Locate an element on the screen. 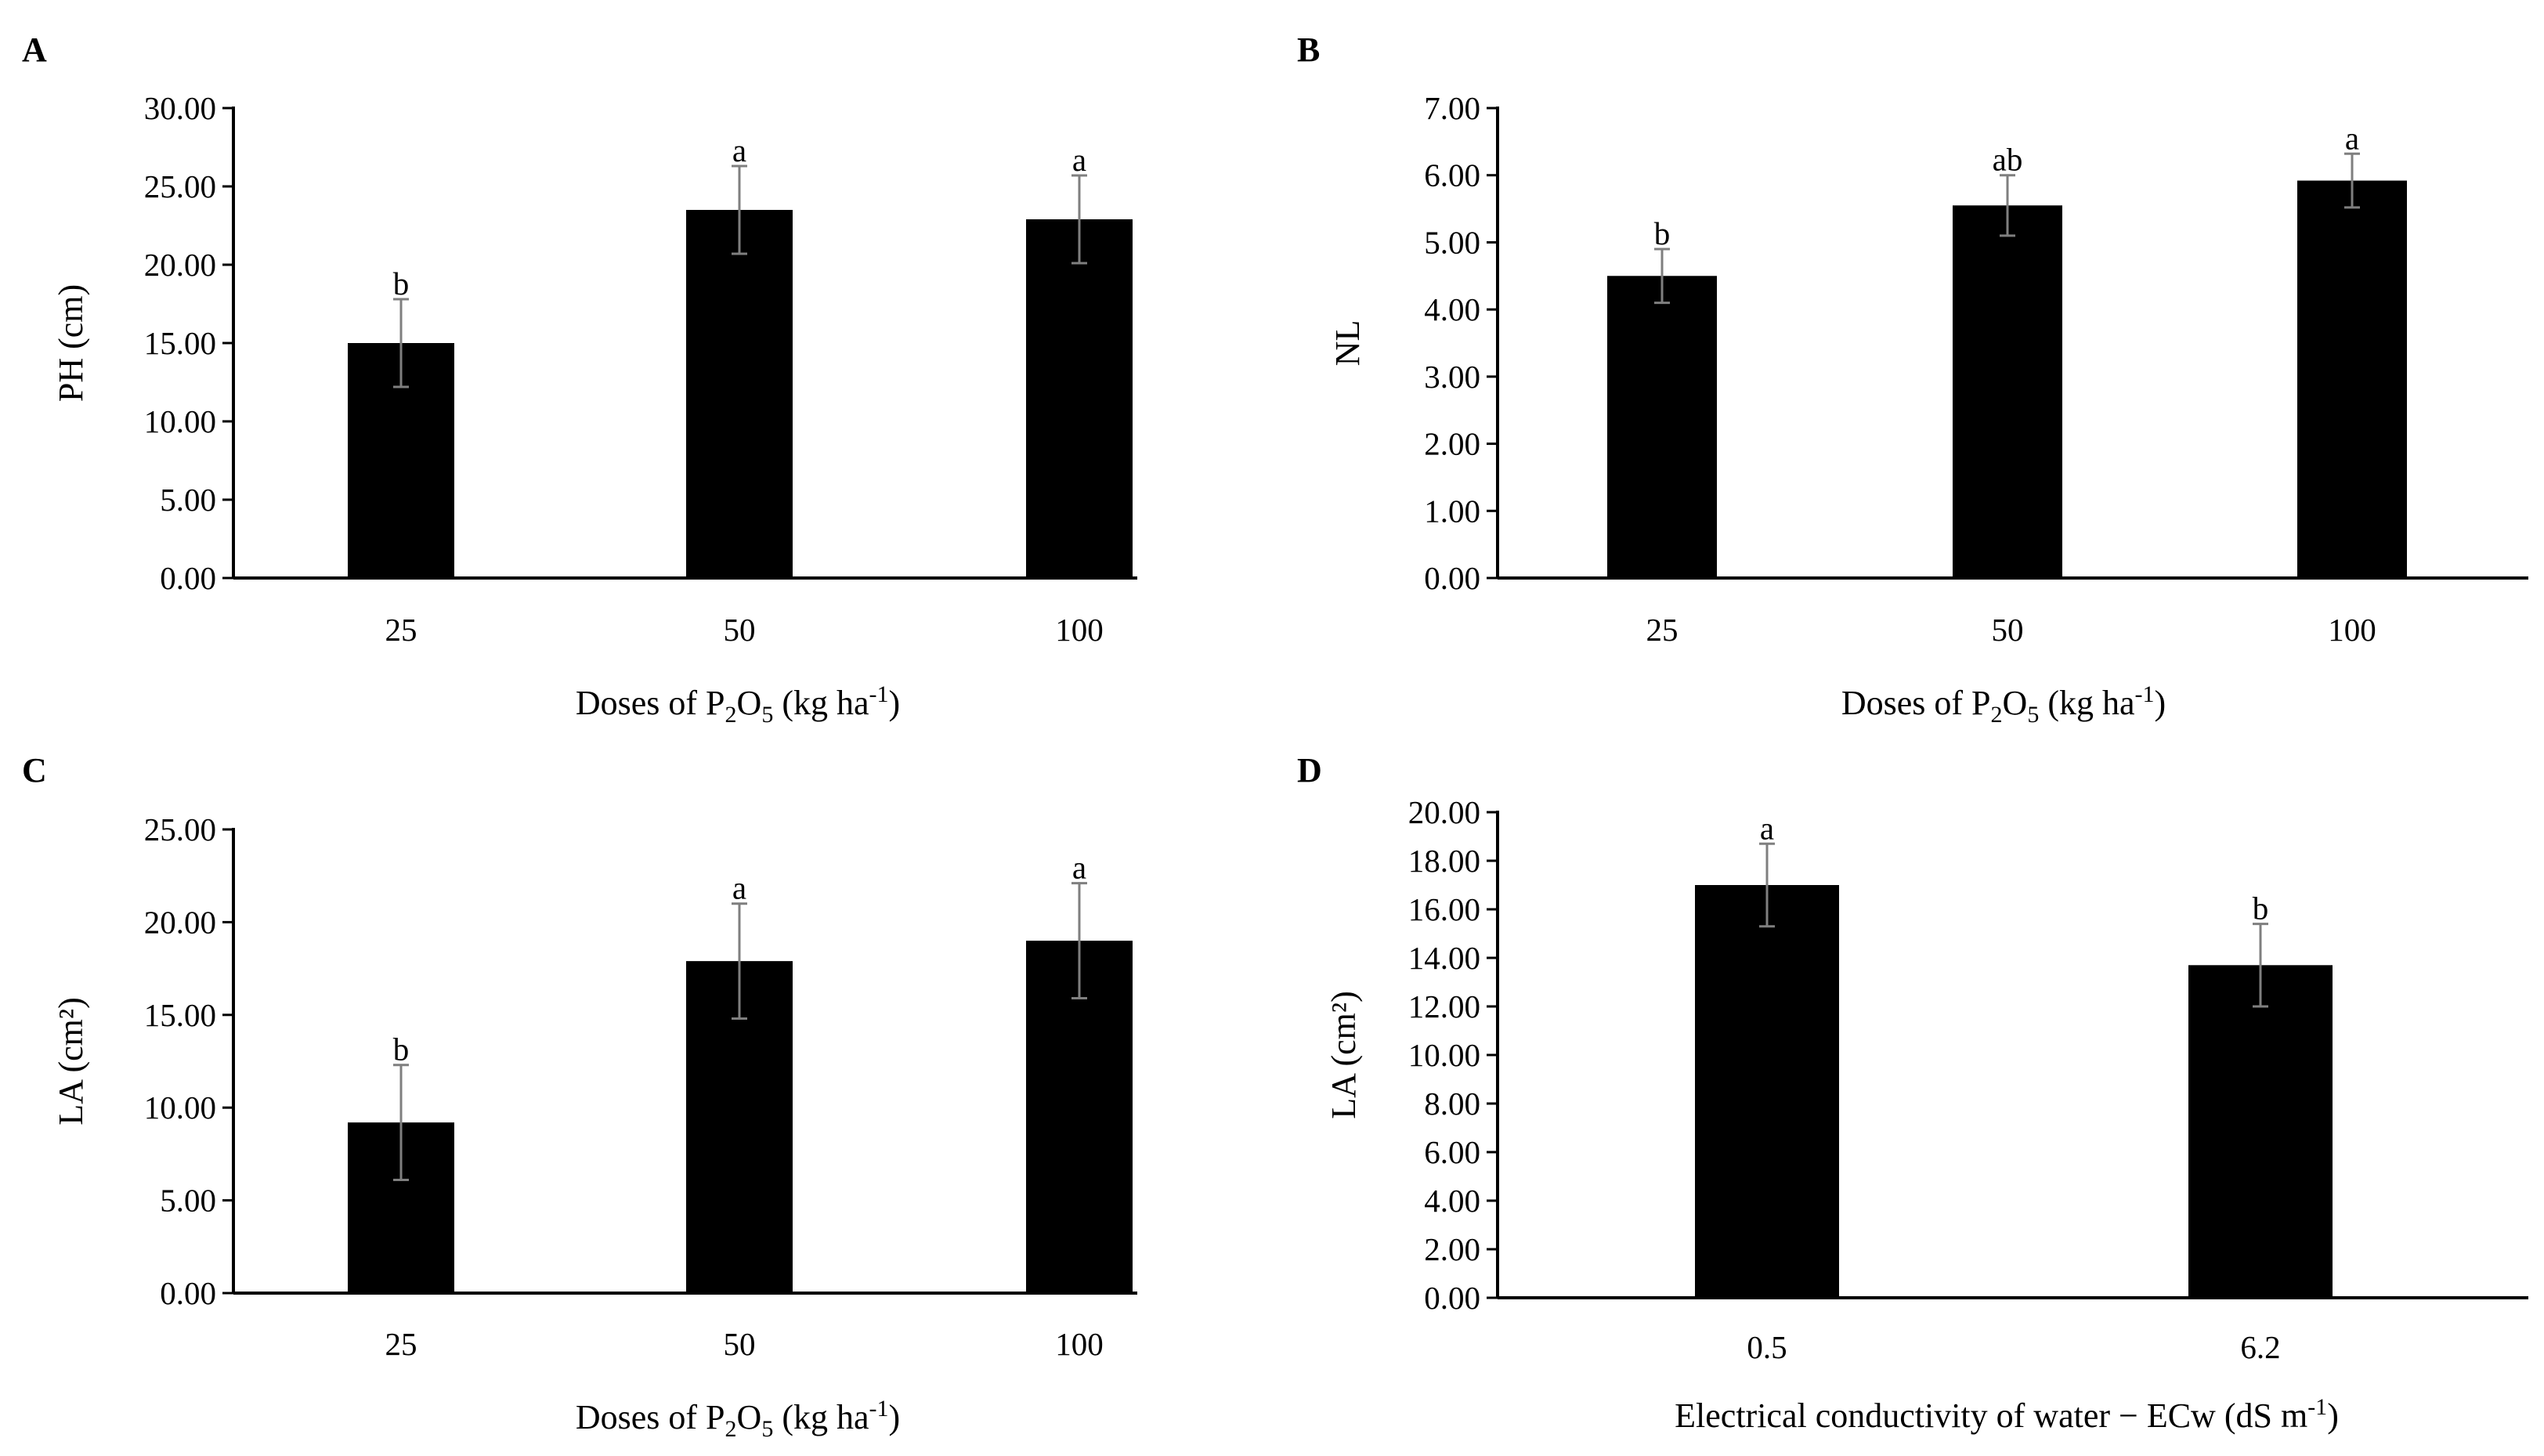 This screenshot has height=1456, width=2544. y-tick-label: 18.00 is located at coordinates (1444, 861).